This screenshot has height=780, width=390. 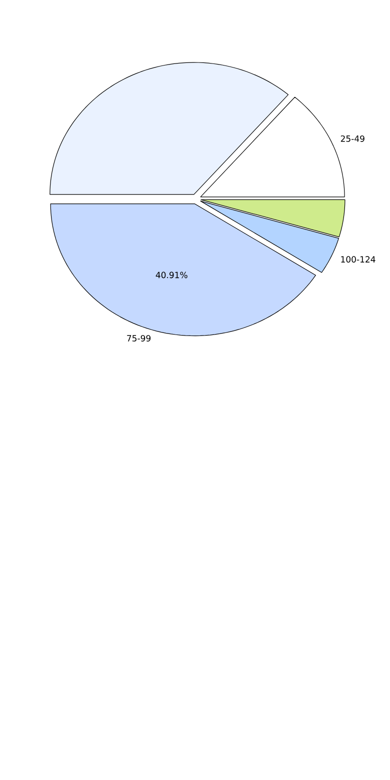 I want to click on slice-label: 75-99, so click(x=139, y=338).